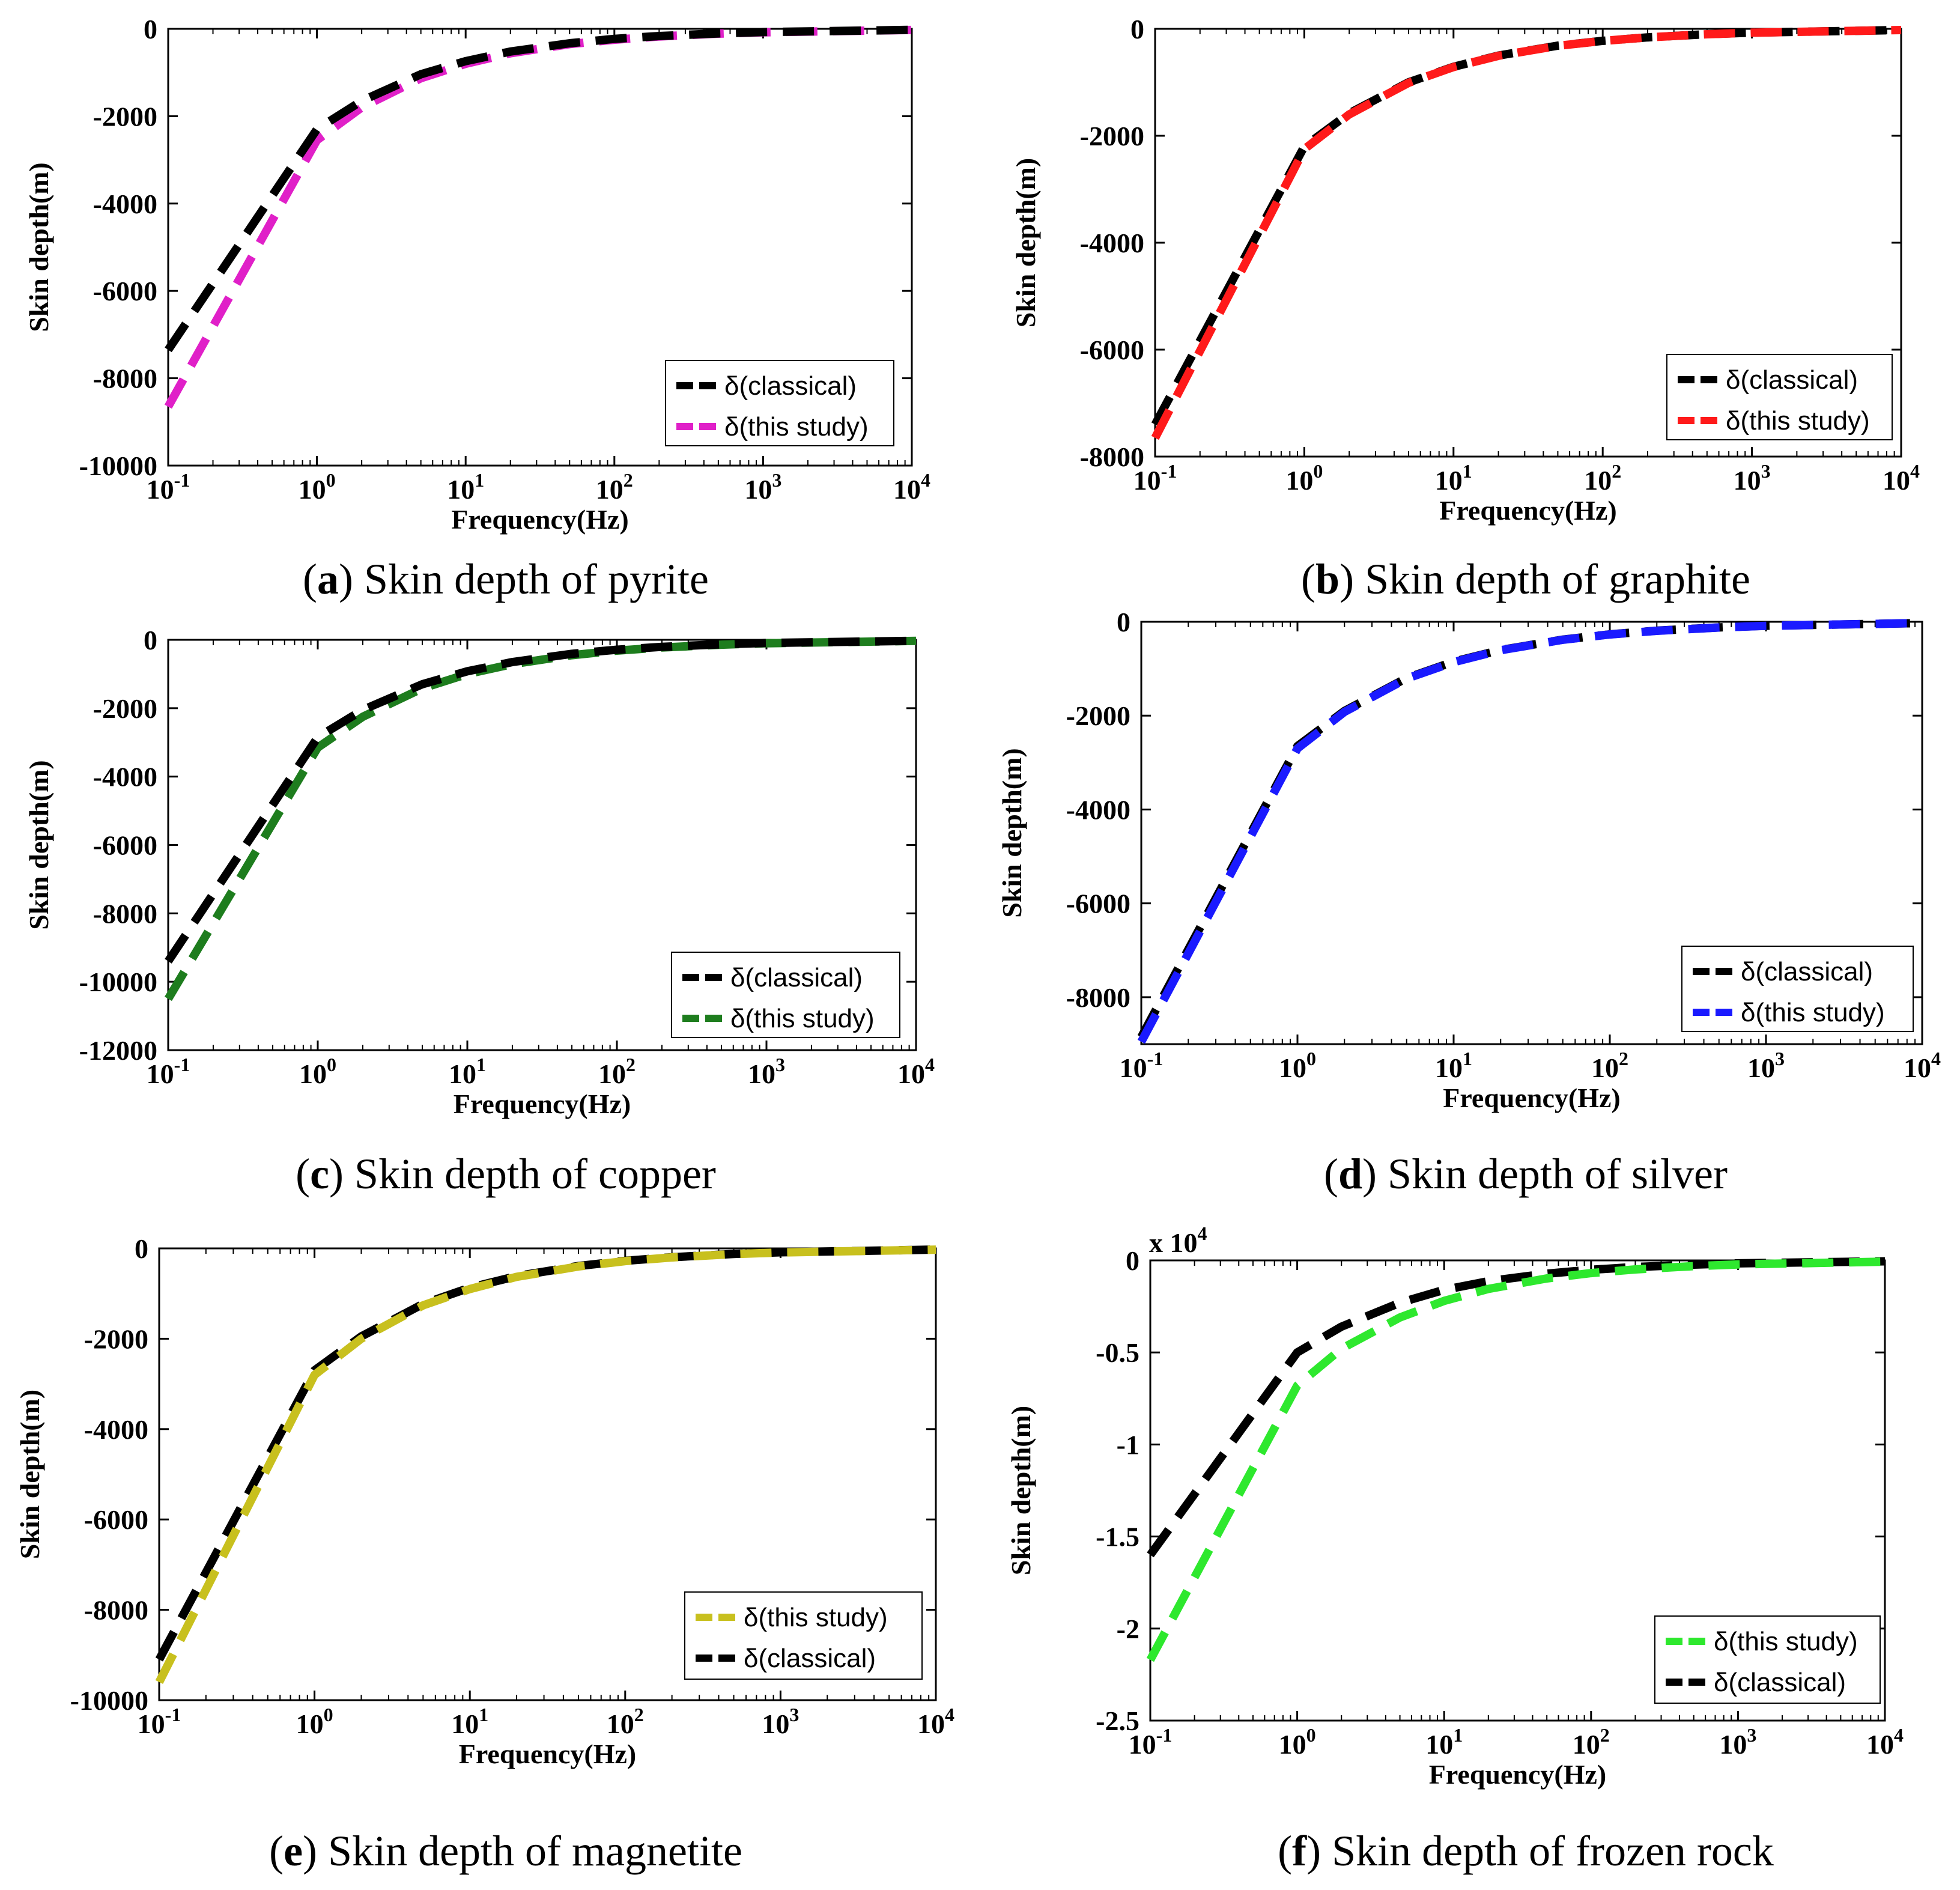 This screenshot has width=1960, height=1890. Describe the element at coordinates (540, 818) in the screenshot. I see `series-line-copper` at that location.